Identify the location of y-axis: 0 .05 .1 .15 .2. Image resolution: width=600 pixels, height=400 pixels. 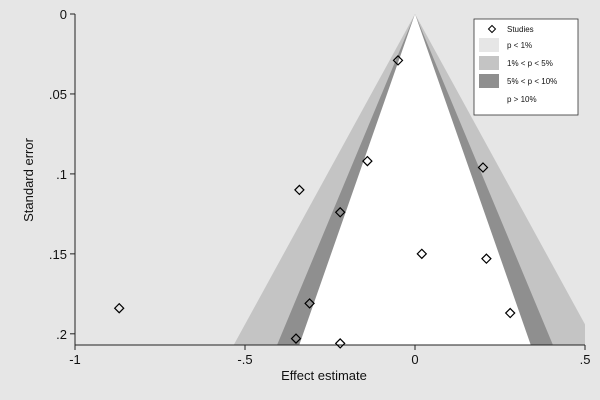
(62, 174).